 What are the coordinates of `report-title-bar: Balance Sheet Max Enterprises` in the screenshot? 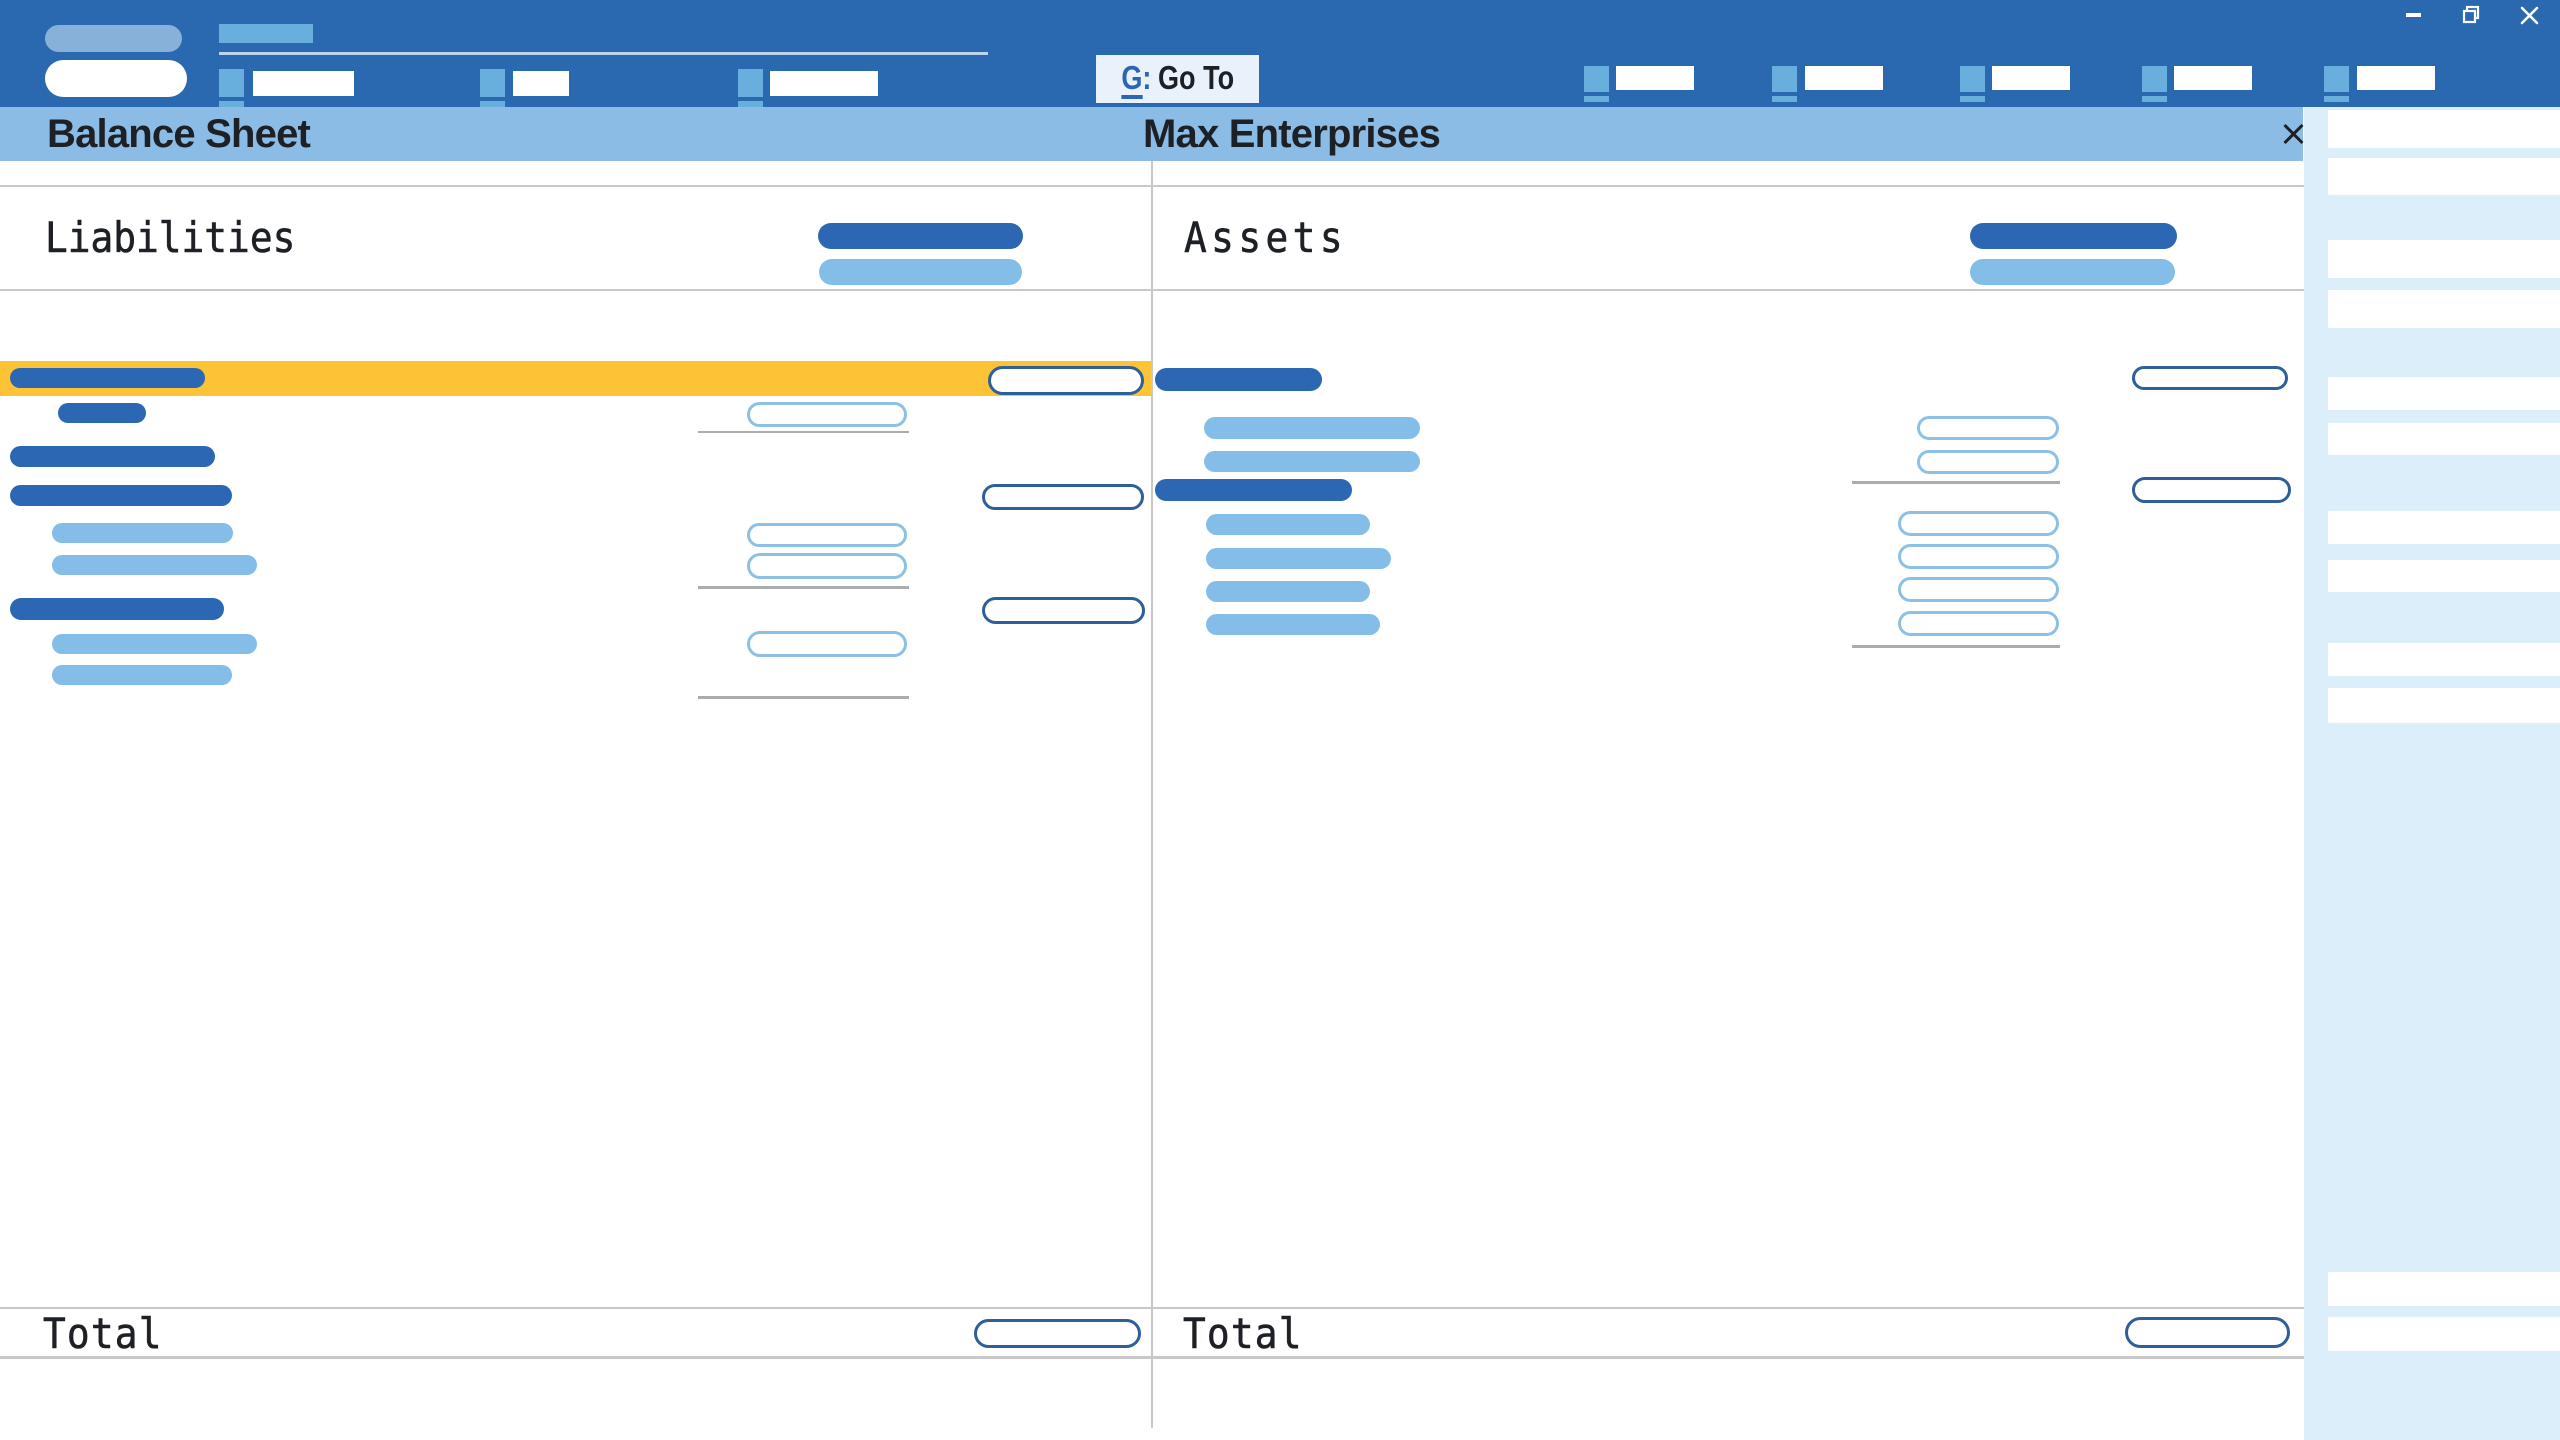 It's located at (1152, 134).